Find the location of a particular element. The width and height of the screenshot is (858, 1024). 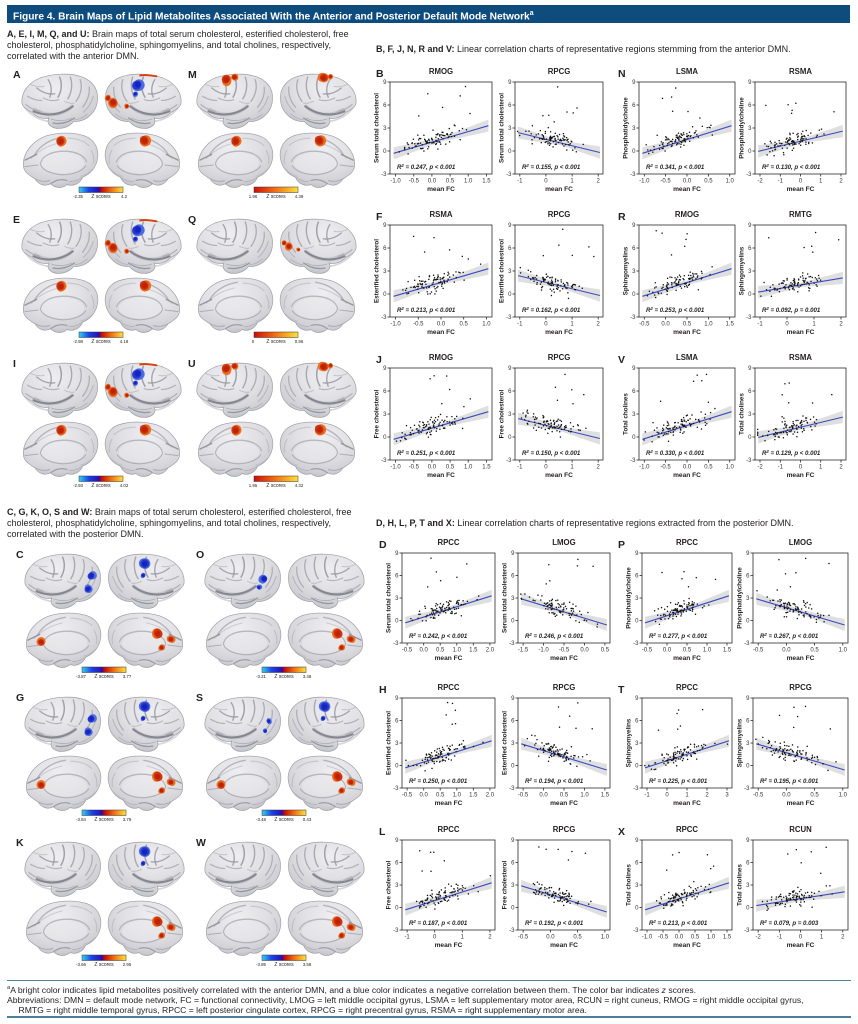

svg-text: X is located at coordinates (621, 832).